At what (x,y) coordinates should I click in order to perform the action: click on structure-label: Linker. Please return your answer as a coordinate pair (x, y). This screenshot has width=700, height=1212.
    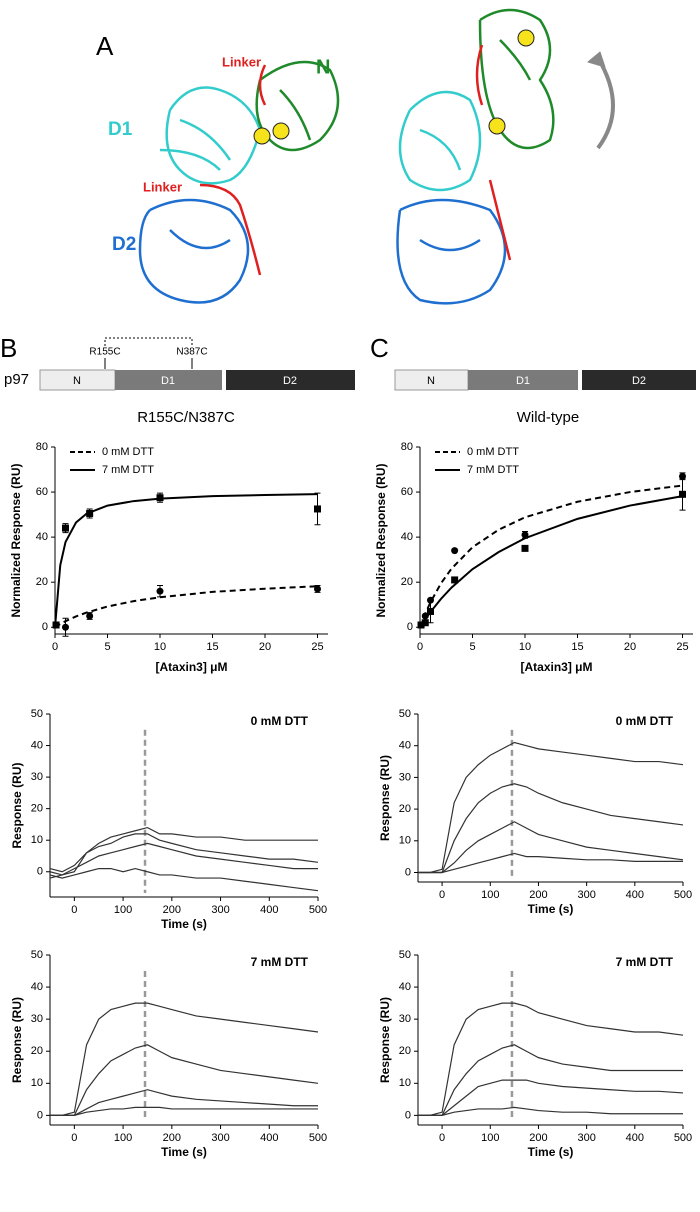
    Looking at the image, I should click on (241, 61).